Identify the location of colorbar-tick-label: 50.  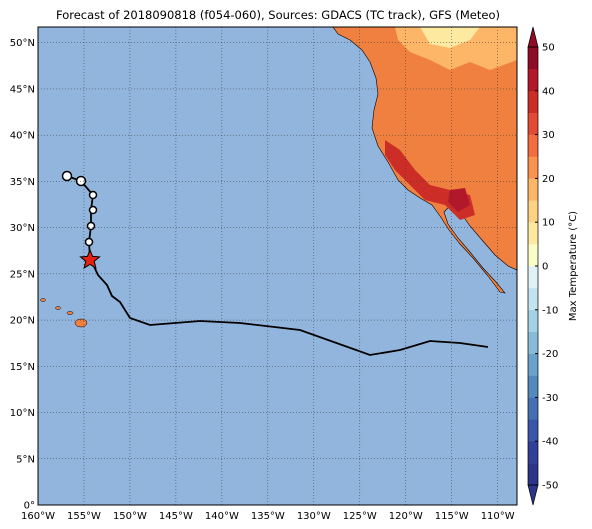
(548, 48).